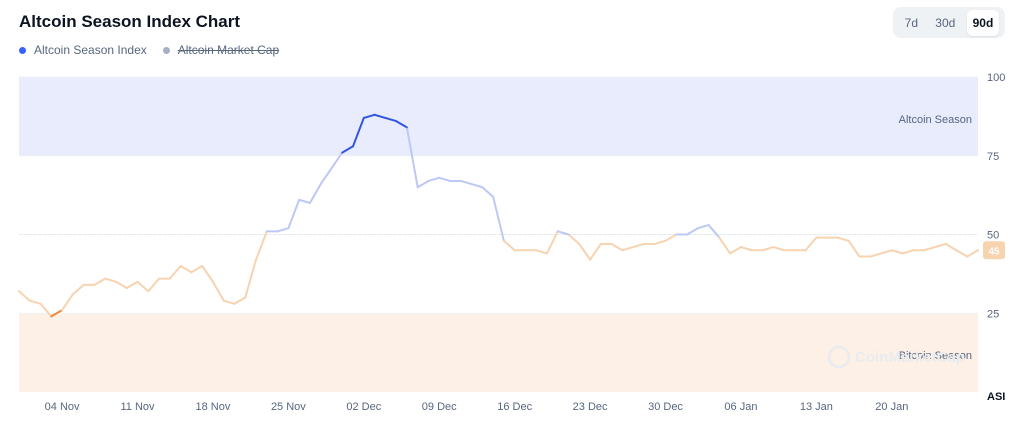 The width and height of the screenshot is (1024, 435). What do you see at coordinates (996, 78) in the screenshot?
I see `y-tick-label: 100` at bounding box center [996, 78].